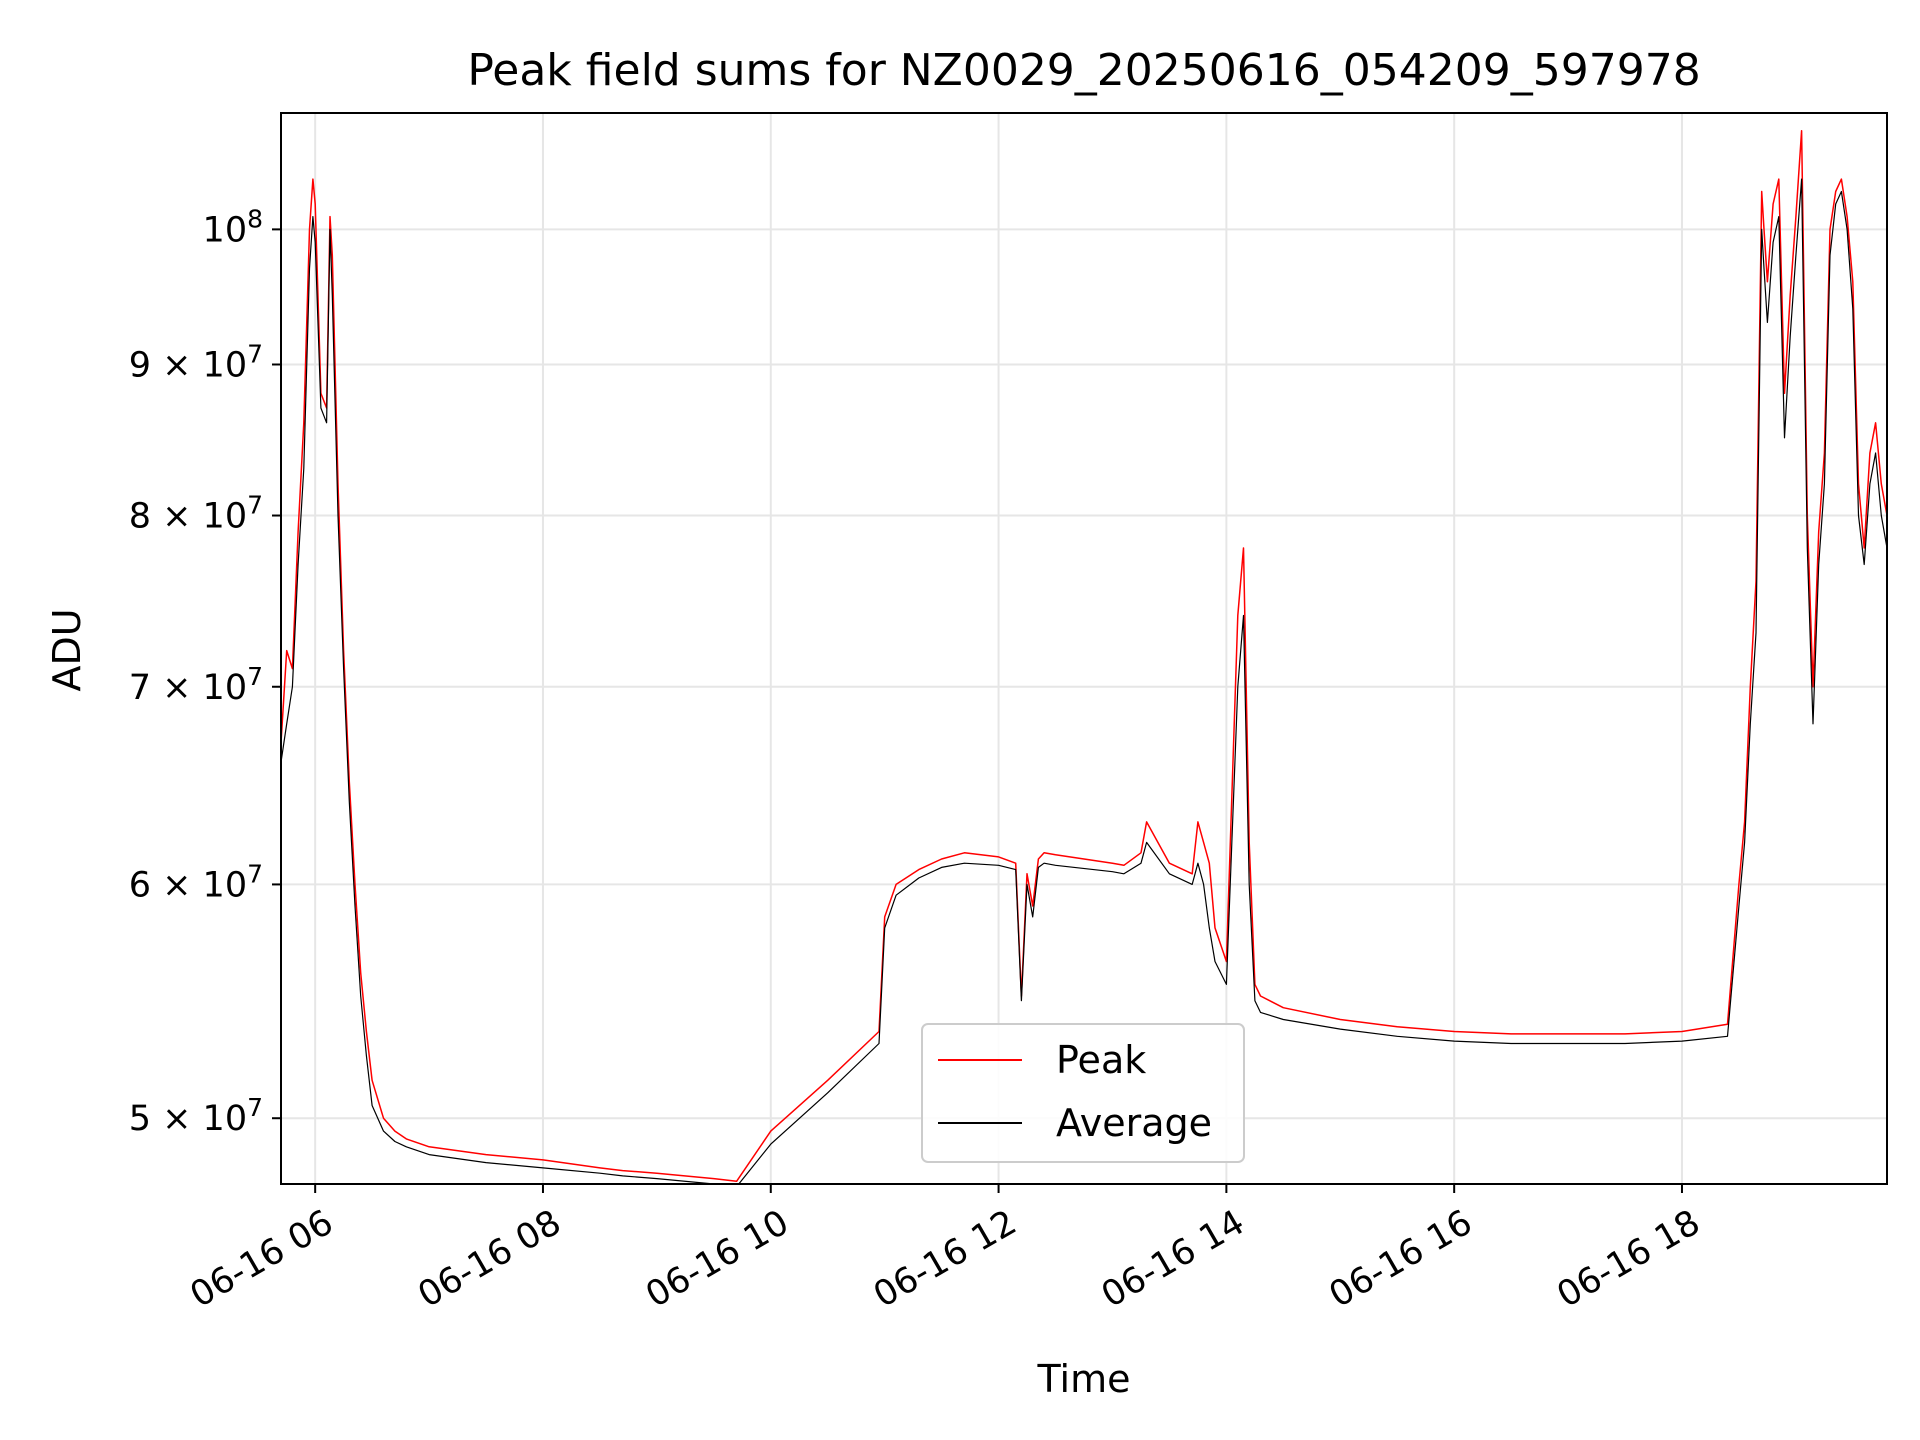 Image resolution: width=1920 pixels, height=1440 pixels. Describe the element at coordinates (196, 362) in the screenshot. I see `y-tick-label: 9 × 107` at that location.